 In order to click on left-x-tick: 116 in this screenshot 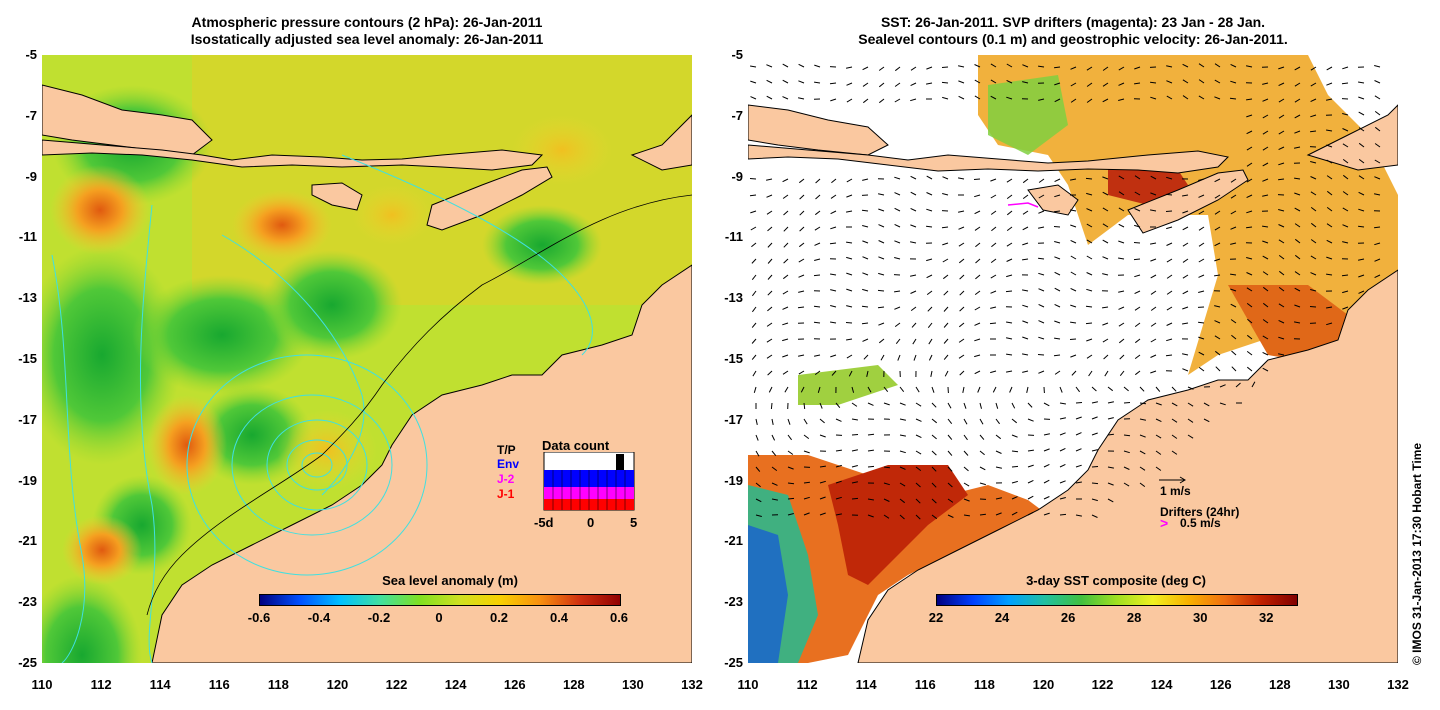, I will do `click(219, 684)`.